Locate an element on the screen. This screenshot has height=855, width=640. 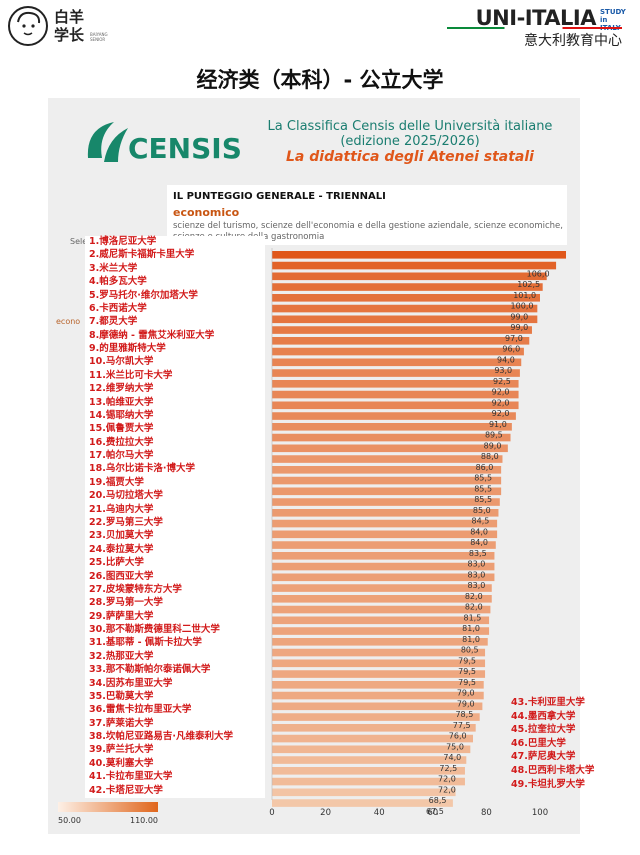
color-legend-bar is located at coordinates (108, 807).